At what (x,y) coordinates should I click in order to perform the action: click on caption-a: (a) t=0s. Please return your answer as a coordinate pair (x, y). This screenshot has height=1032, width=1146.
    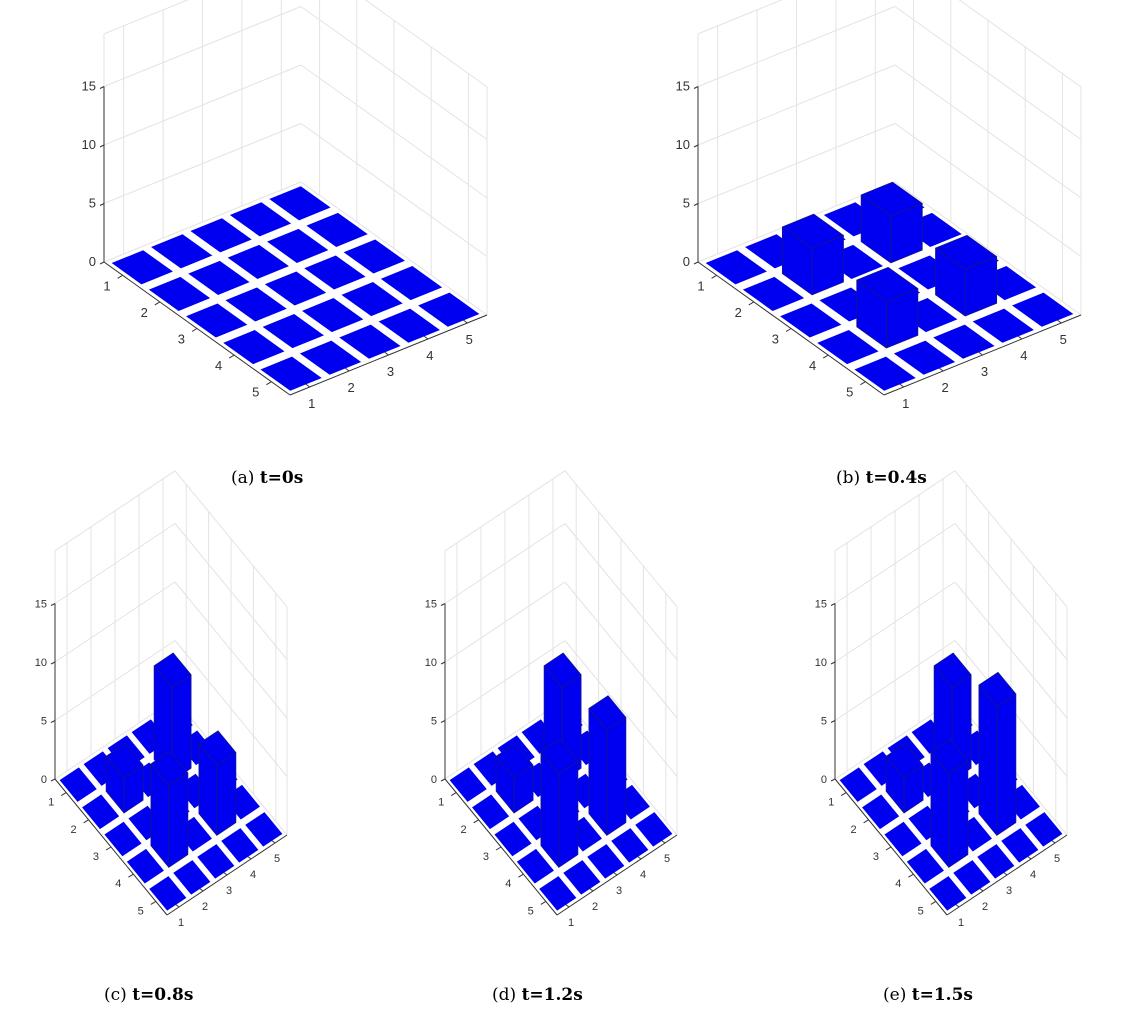
    Looking at the image, I should click on (267, 478).